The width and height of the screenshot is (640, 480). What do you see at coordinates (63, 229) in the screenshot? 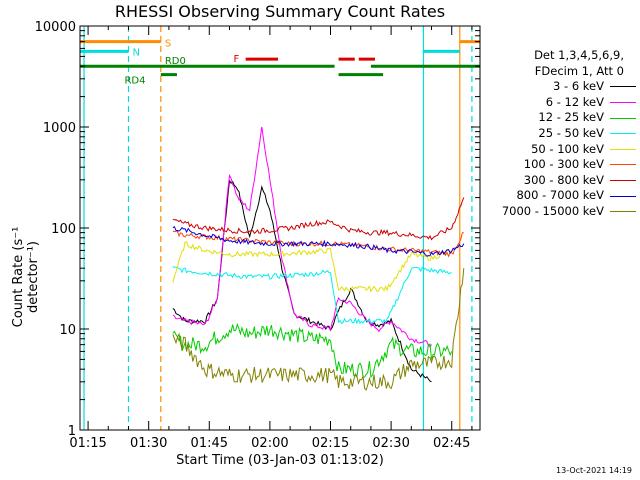
I see `y-tick-label-2: 100` at bounding box center [63, 229].